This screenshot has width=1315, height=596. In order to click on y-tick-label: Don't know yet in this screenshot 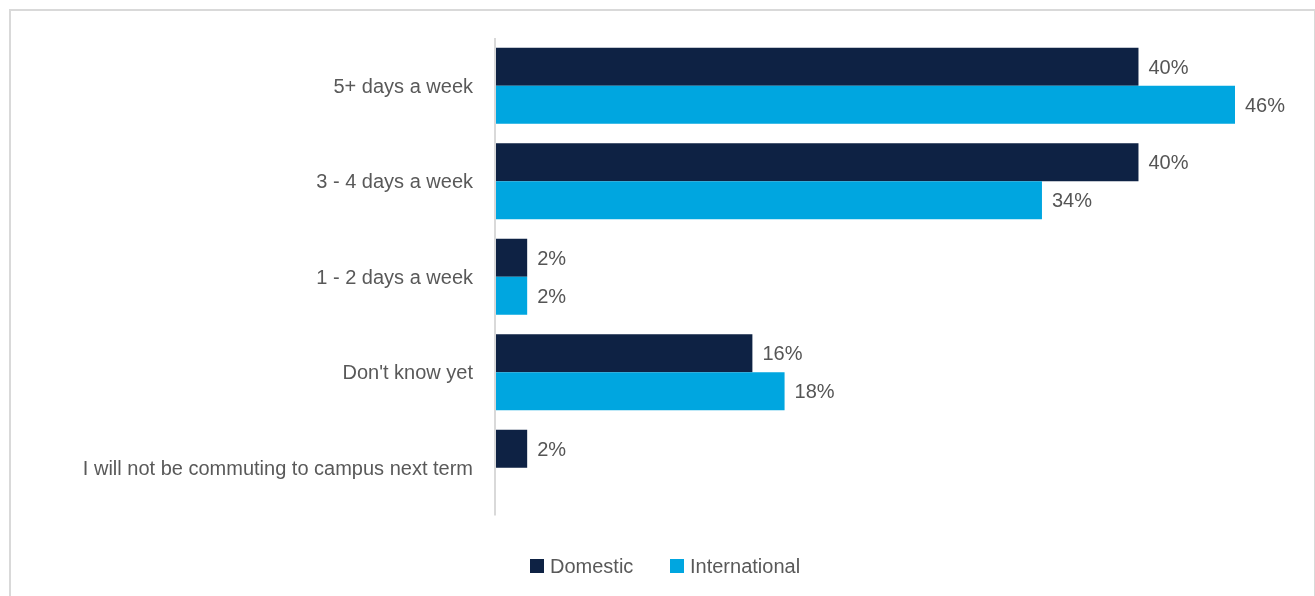, I will do `click(408, 372)`.